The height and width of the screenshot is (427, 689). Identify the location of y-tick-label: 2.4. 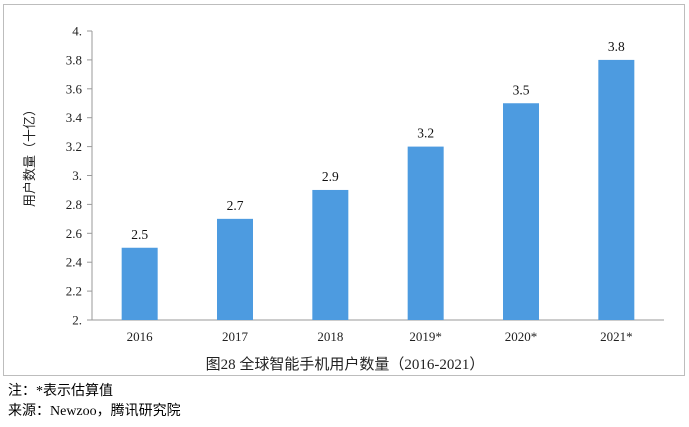
(74, 262).